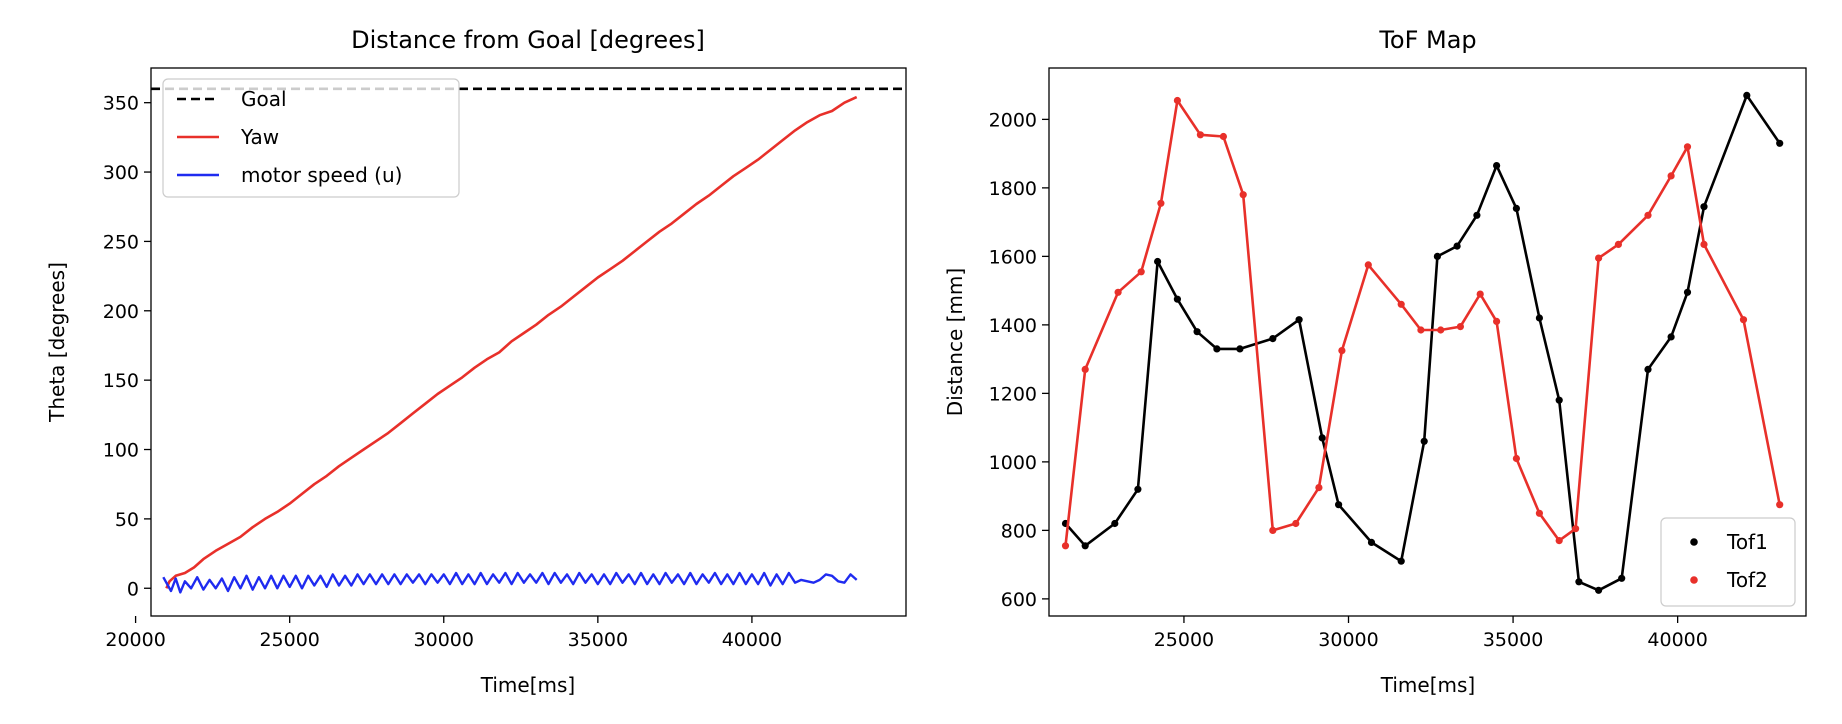 This screenshot has width=1842, height=724. Describe the element at coordinates (1013, 189) in the screenshot. I see `y-tick-label: 1800` at that location.